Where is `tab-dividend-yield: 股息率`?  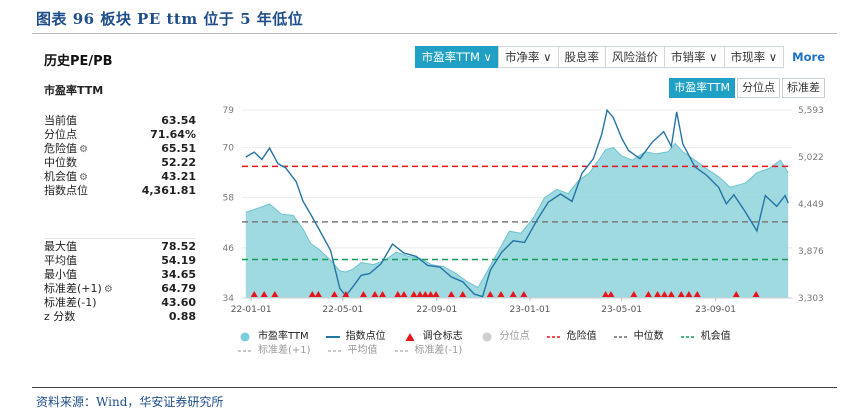 tab-dividend-yield: 股息率 is located at coordinates (582, 57).